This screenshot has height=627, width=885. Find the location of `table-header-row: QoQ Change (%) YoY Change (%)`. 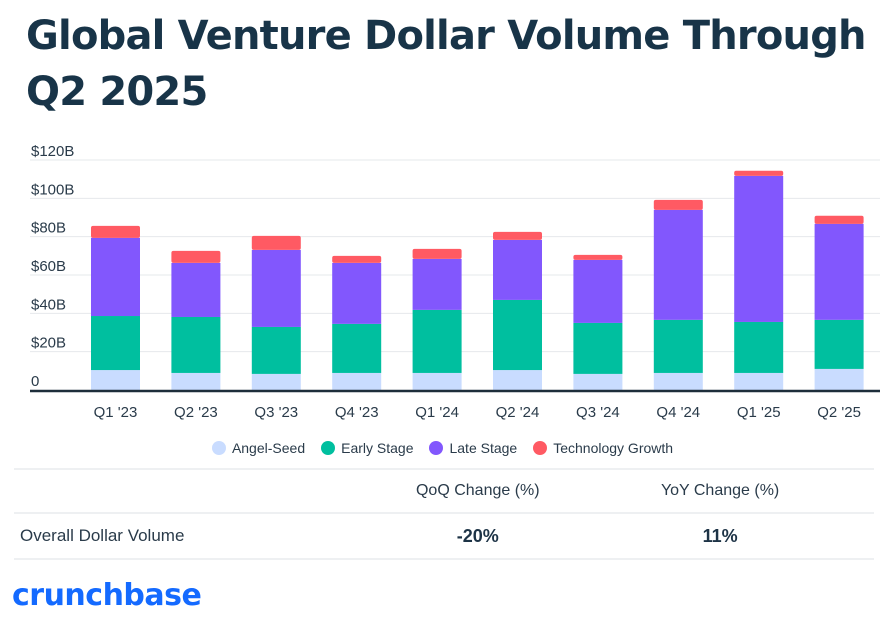

table-header-row: QoQ Change (%) YoY Change (%) is located at coordinates (444, 490).